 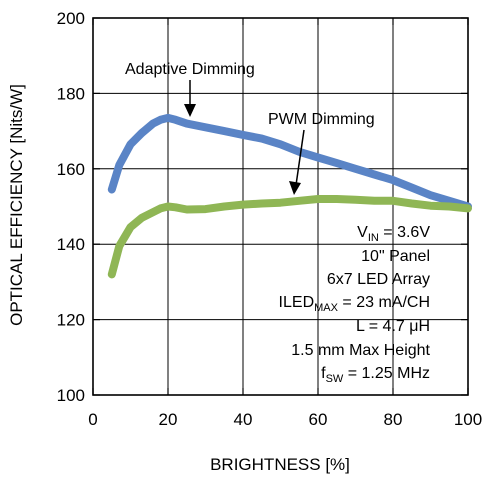 What do you see at coordinates (280, 464) in the screenshot?
I see `x-axis-title: BRIGHTNESS [%]` at bounding box center [280, 464].